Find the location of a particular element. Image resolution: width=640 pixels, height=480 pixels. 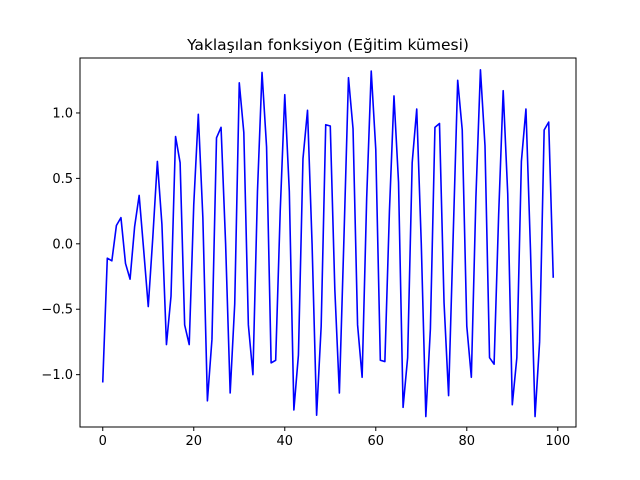

y-tick-label: −0.5 is located at coordinates (57, 310).